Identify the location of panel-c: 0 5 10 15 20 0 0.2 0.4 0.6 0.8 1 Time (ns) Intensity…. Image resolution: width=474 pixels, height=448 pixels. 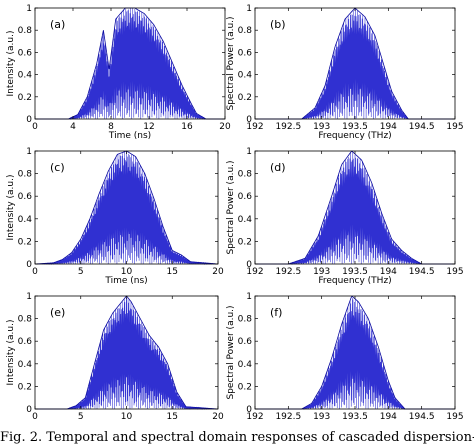
(115, 216).